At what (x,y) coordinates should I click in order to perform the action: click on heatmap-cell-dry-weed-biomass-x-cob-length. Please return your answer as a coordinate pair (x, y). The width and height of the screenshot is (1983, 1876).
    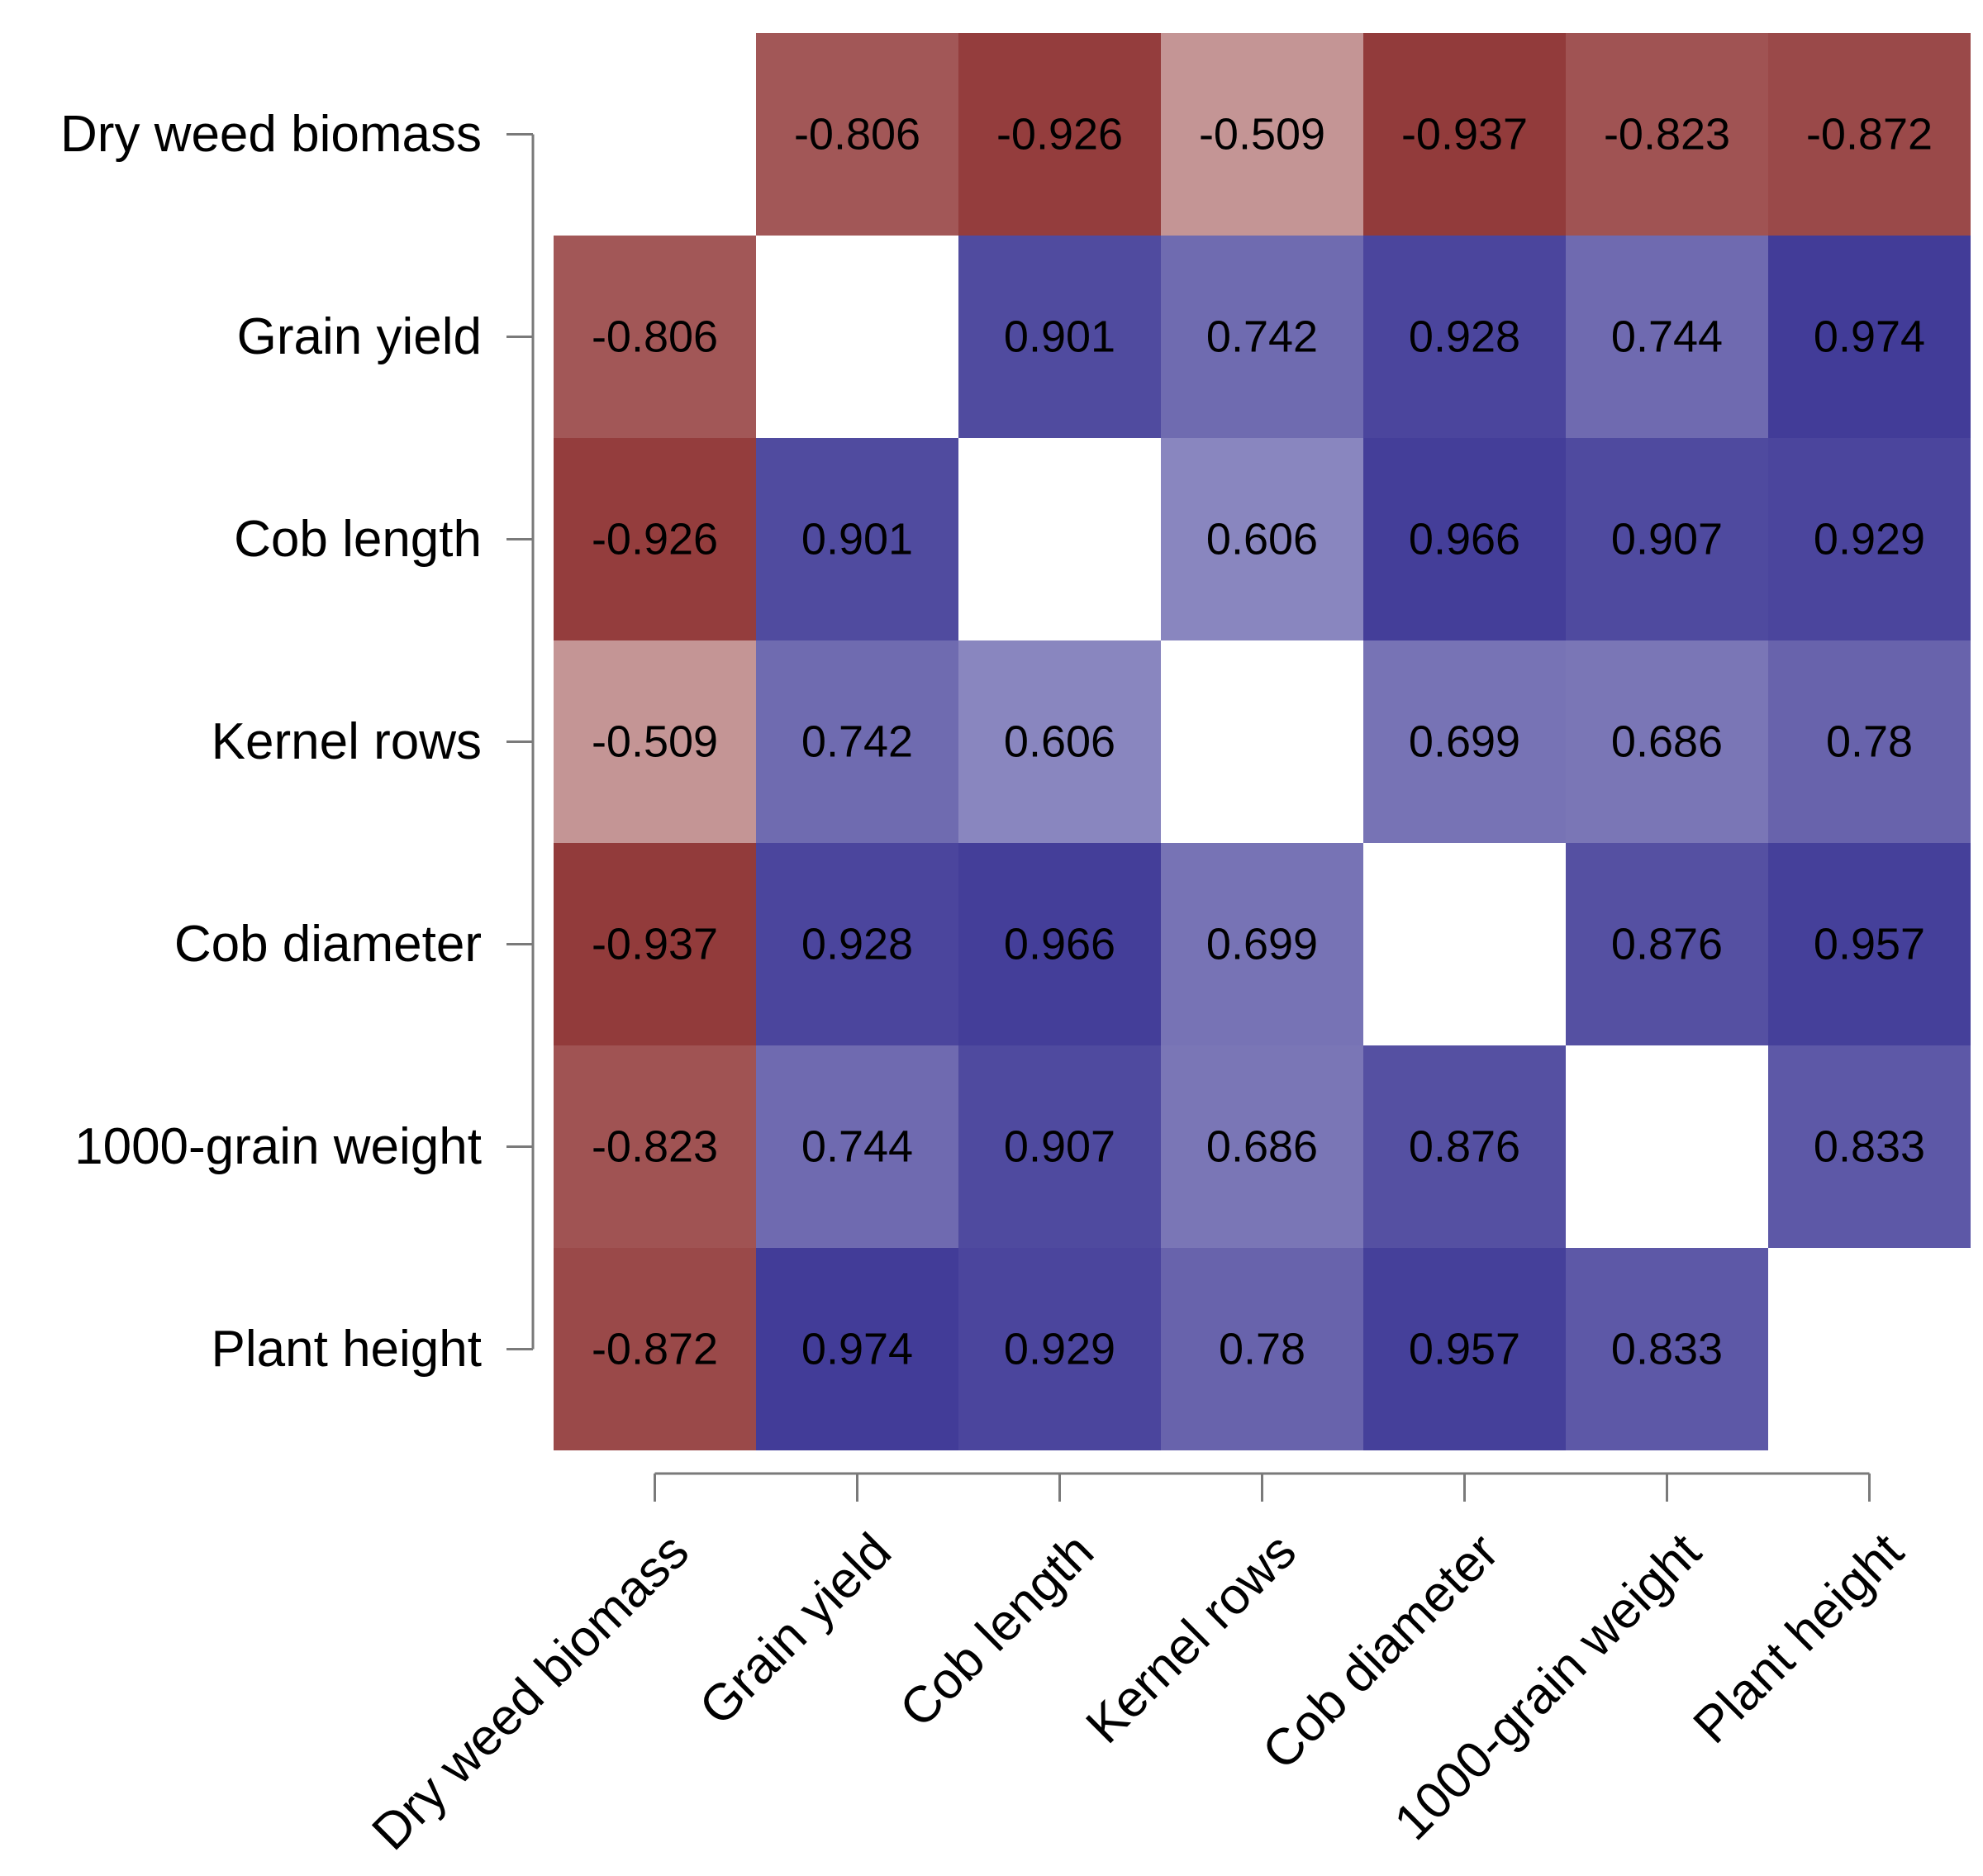
    Looking at the image, I should click on (1059, 134).